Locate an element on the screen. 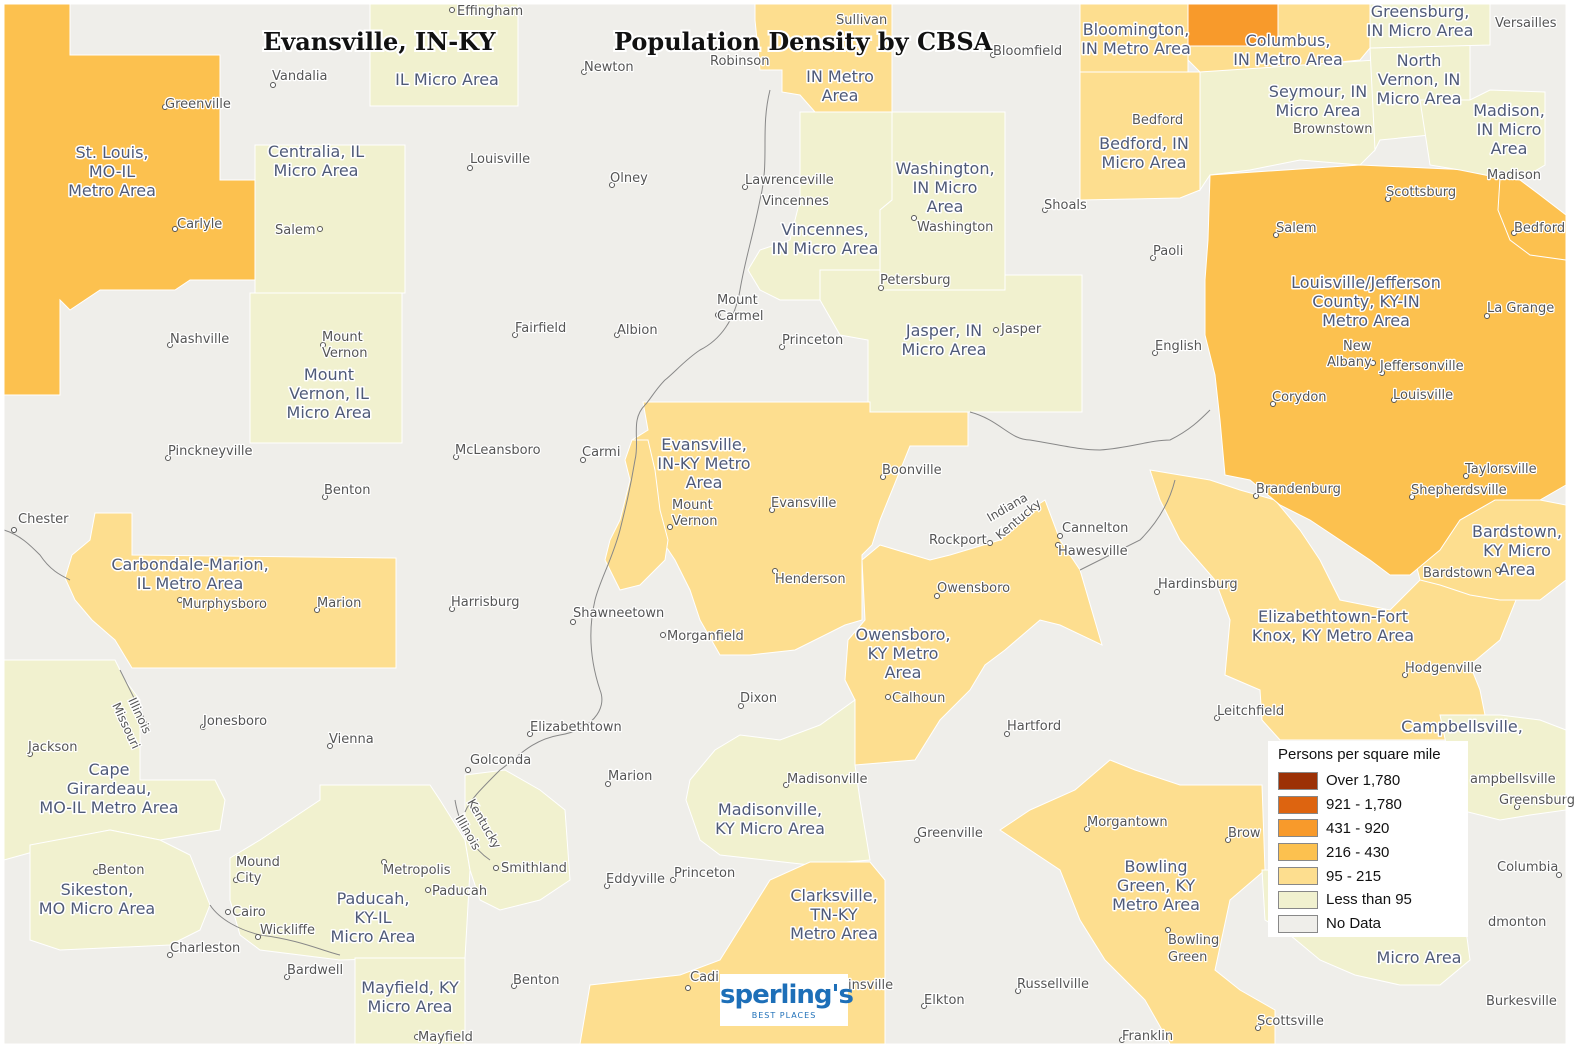 The image size is (1587, 1058). city-marion-ky: Marion is located at coordinates (629, 777).